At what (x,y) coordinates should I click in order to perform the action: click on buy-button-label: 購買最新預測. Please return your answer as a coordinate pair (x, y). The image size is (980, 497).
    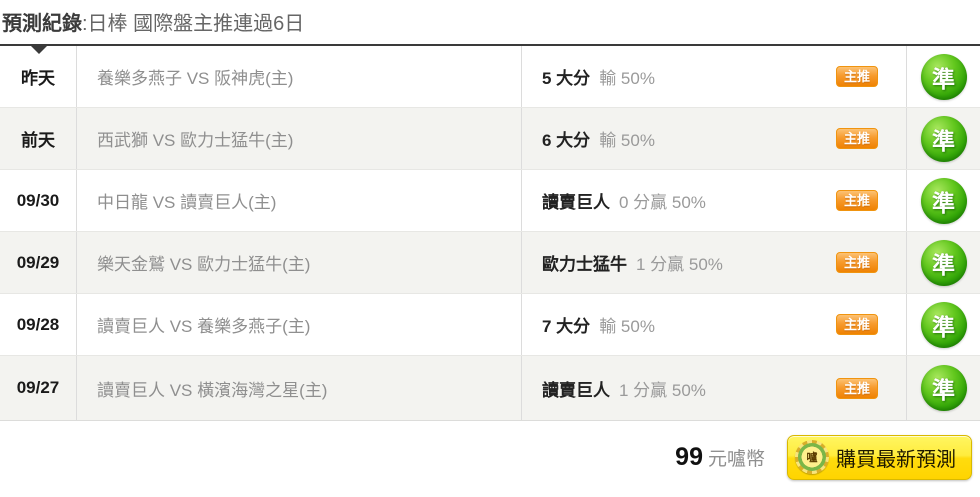
    Looking at the image, I should click on (896, 459).